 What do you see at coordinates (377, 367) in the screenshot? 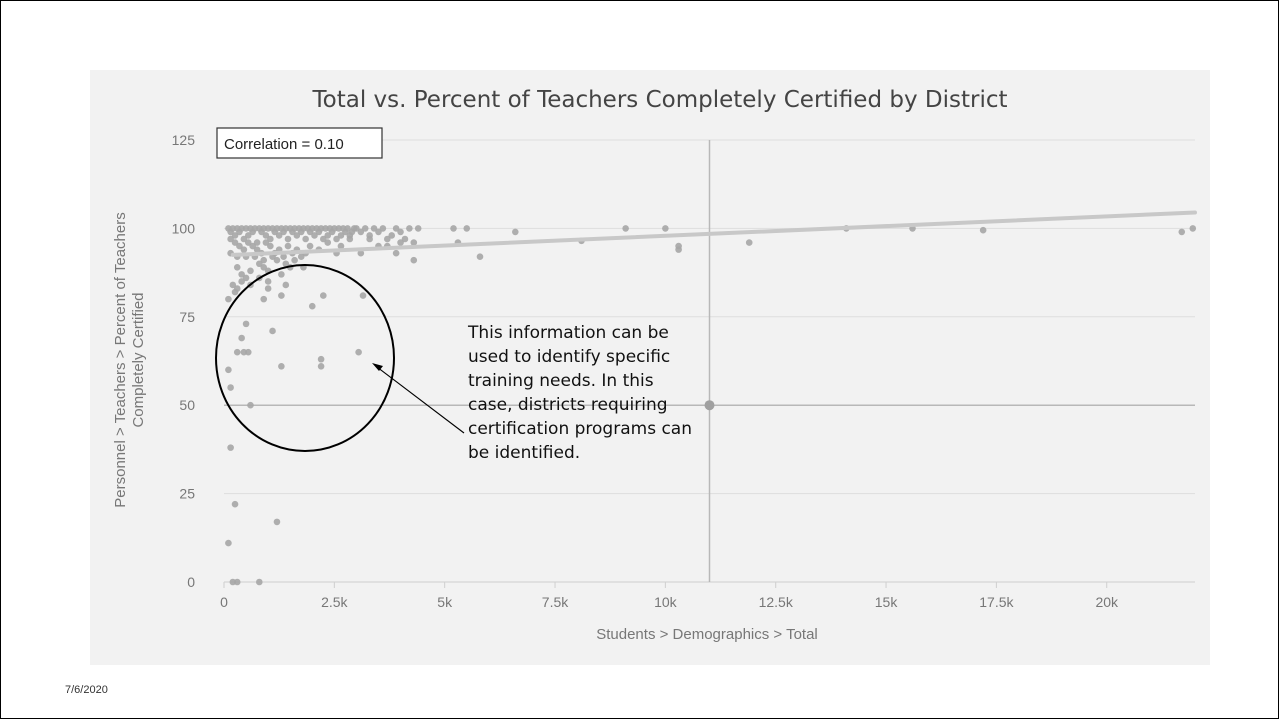
I see `callout-arrowhead` at bounding box center [377, 367].